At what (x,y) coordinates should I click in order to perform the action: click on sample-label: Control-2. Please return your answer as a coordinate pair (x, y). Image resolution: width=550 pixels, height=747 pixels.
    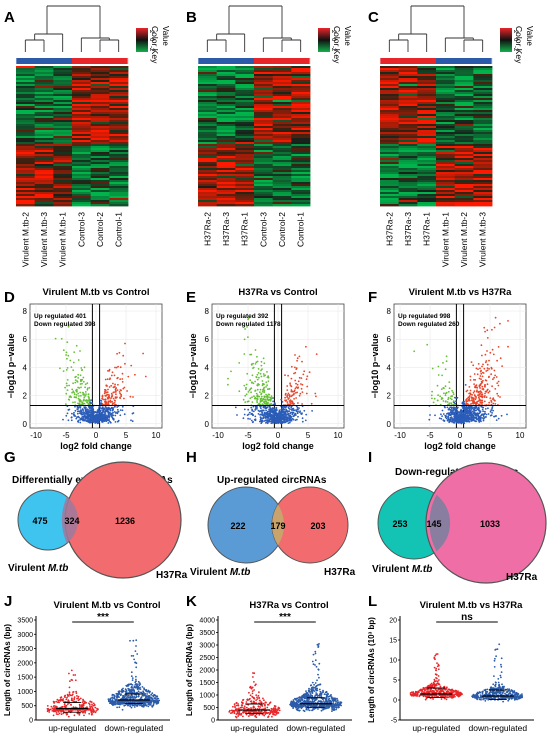
    Looking at the image, I should click on (100, 229).